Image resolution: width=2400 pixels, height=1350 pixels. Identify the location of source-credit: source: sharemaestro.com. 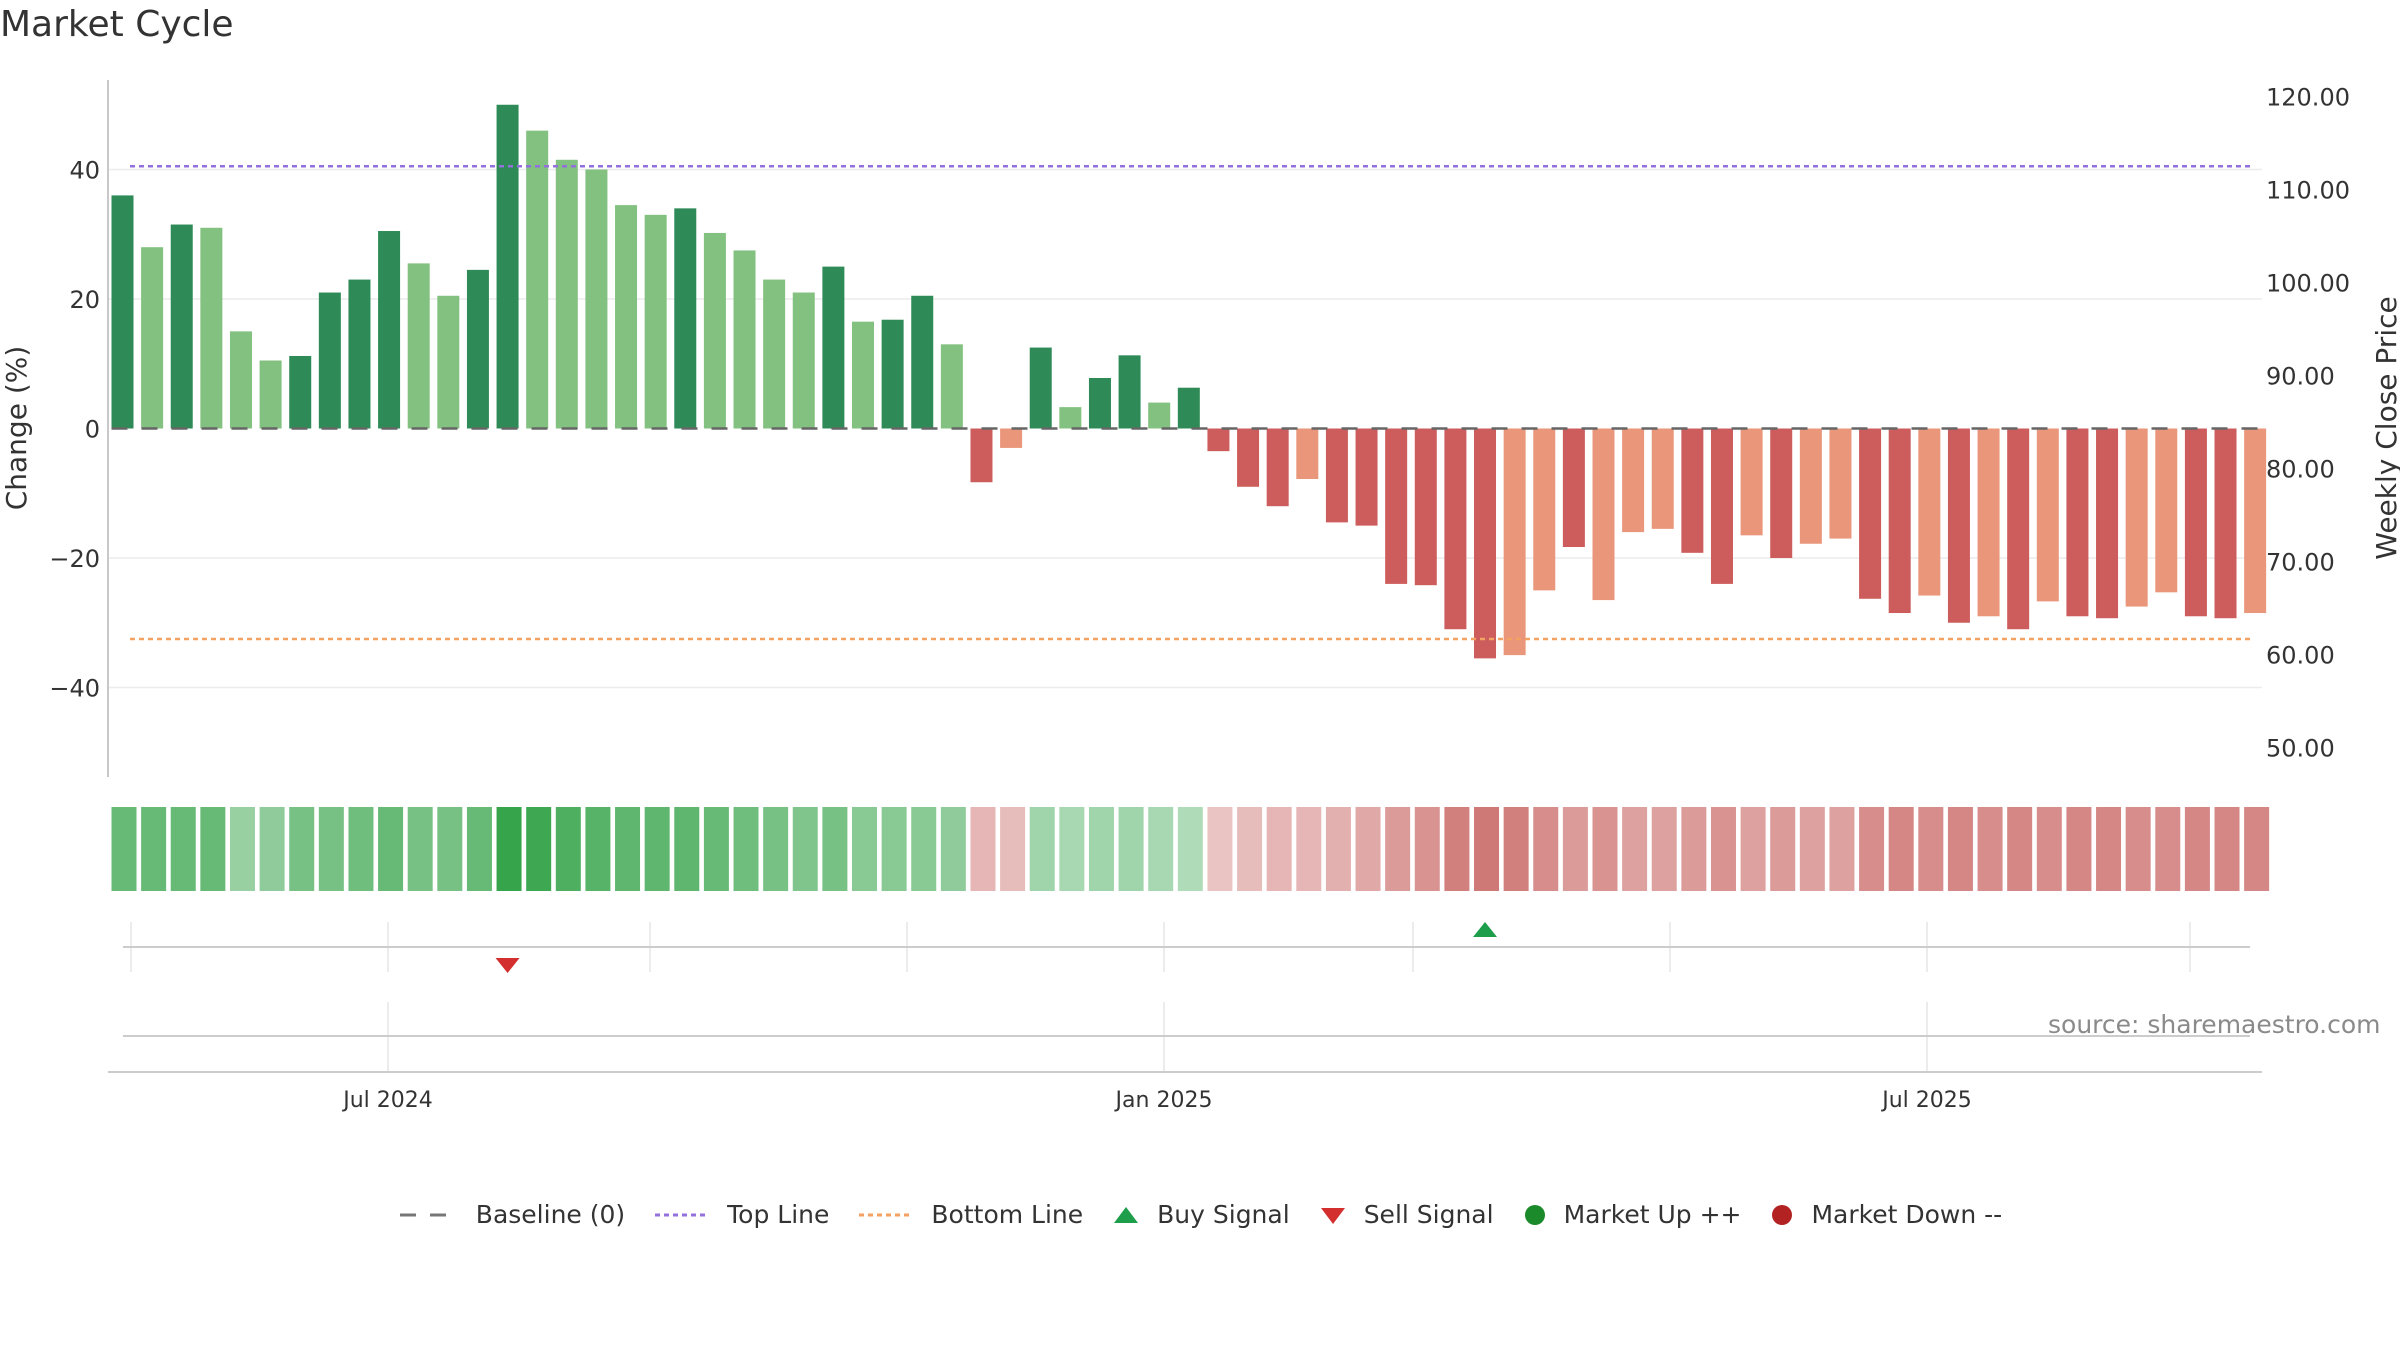
(2214, 1024).